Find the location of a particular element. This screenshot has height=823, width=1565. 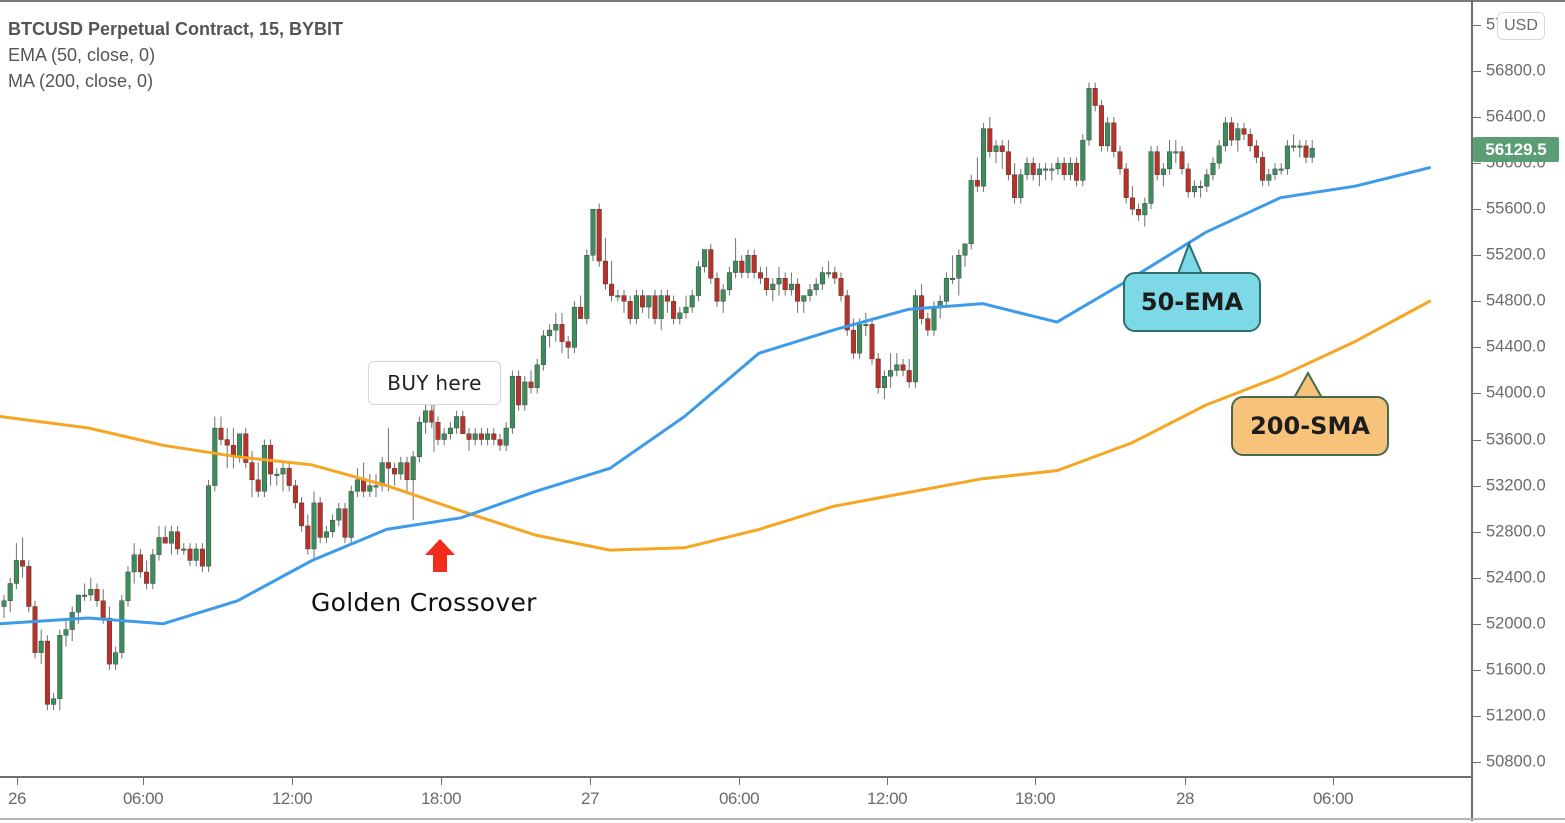

buy-here-label: BUY here is located at coordinates (434, 383).